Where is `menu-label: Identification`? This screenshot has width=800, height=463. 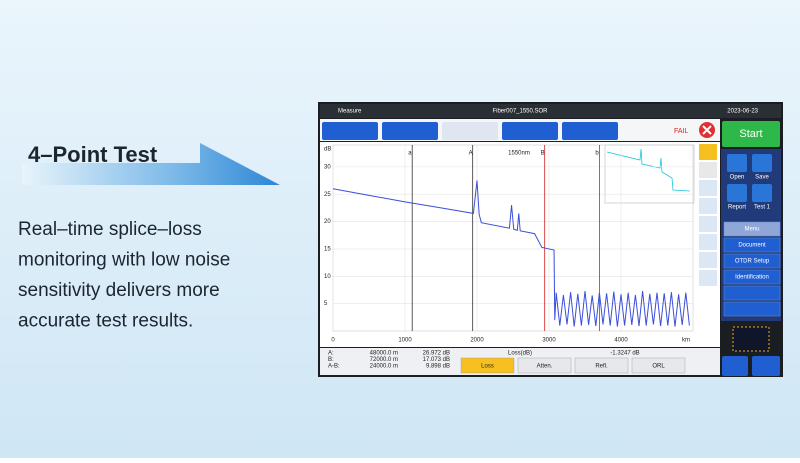 menu-label: Identification is located at coordinates (752, 278).